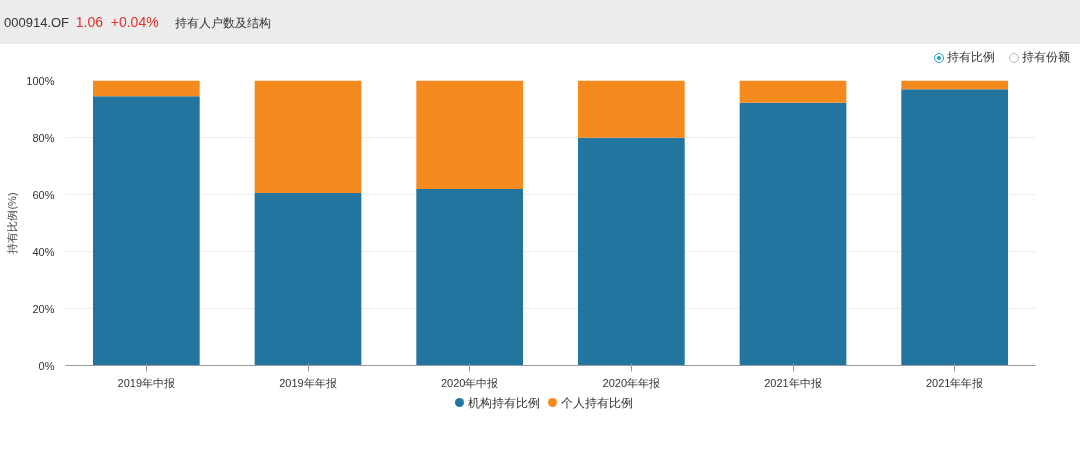 This screenshot has width=1080, height=455. Describe the element at coordinates (971, 57) in the screenshot. I see `text: 持有比例` at that location.